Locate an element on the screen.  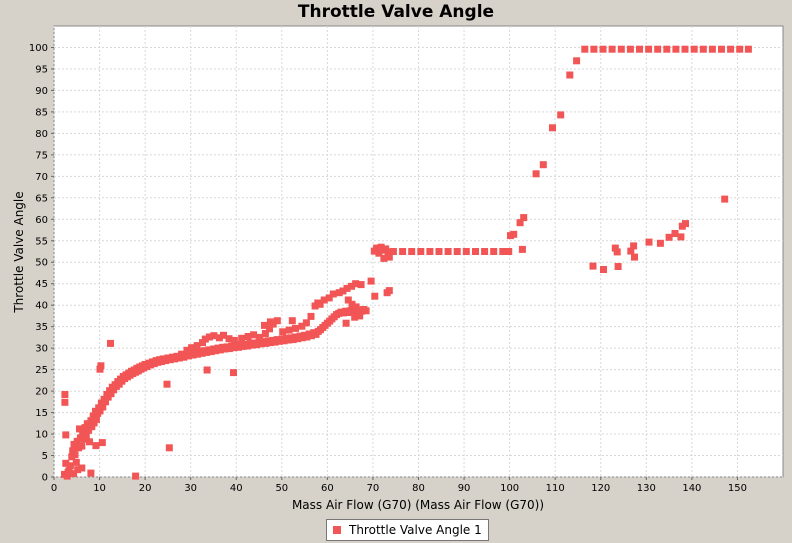
y-tick-label: 85 is located at coordinates (41, 112).